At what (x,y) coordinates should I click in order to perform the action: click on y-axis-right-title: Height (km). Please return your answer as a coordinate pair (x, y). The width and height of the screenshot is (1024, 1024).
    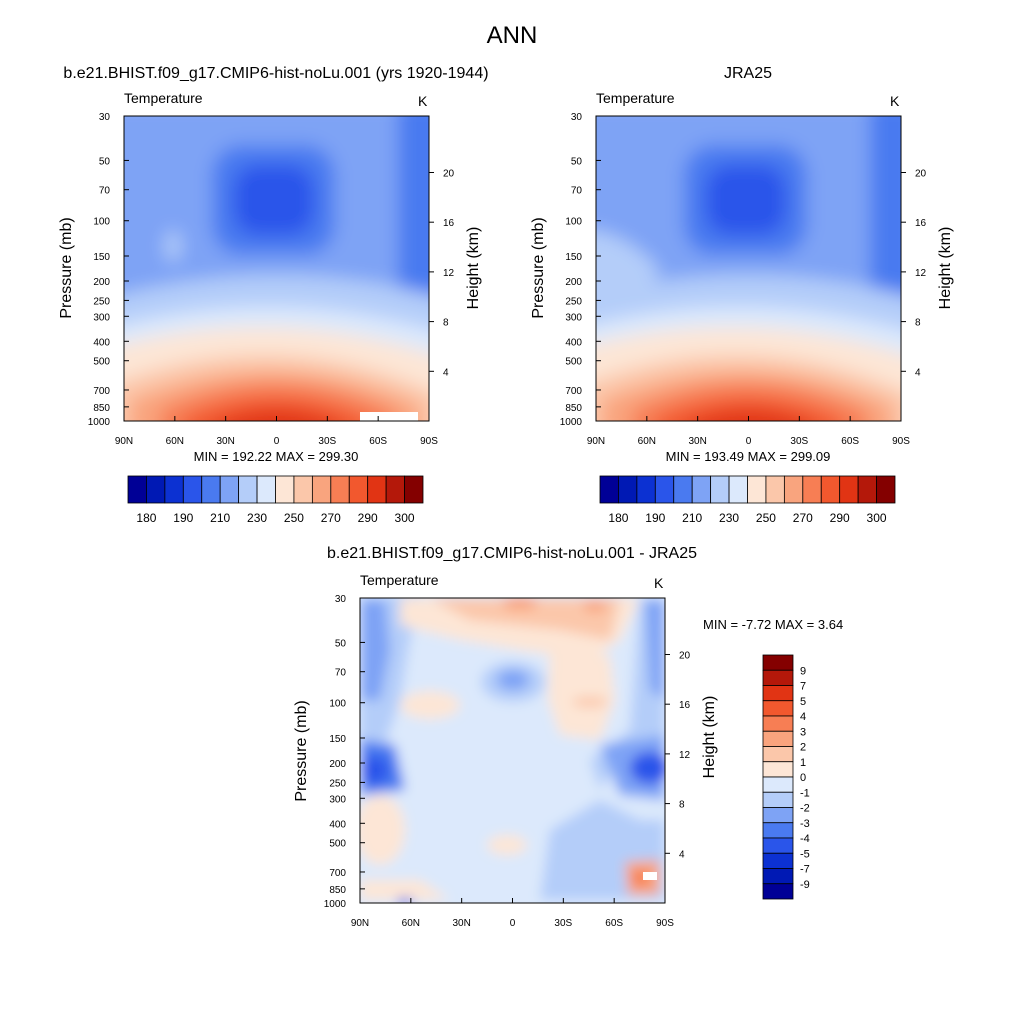
    Looking at the image, I should click on (945, 268).